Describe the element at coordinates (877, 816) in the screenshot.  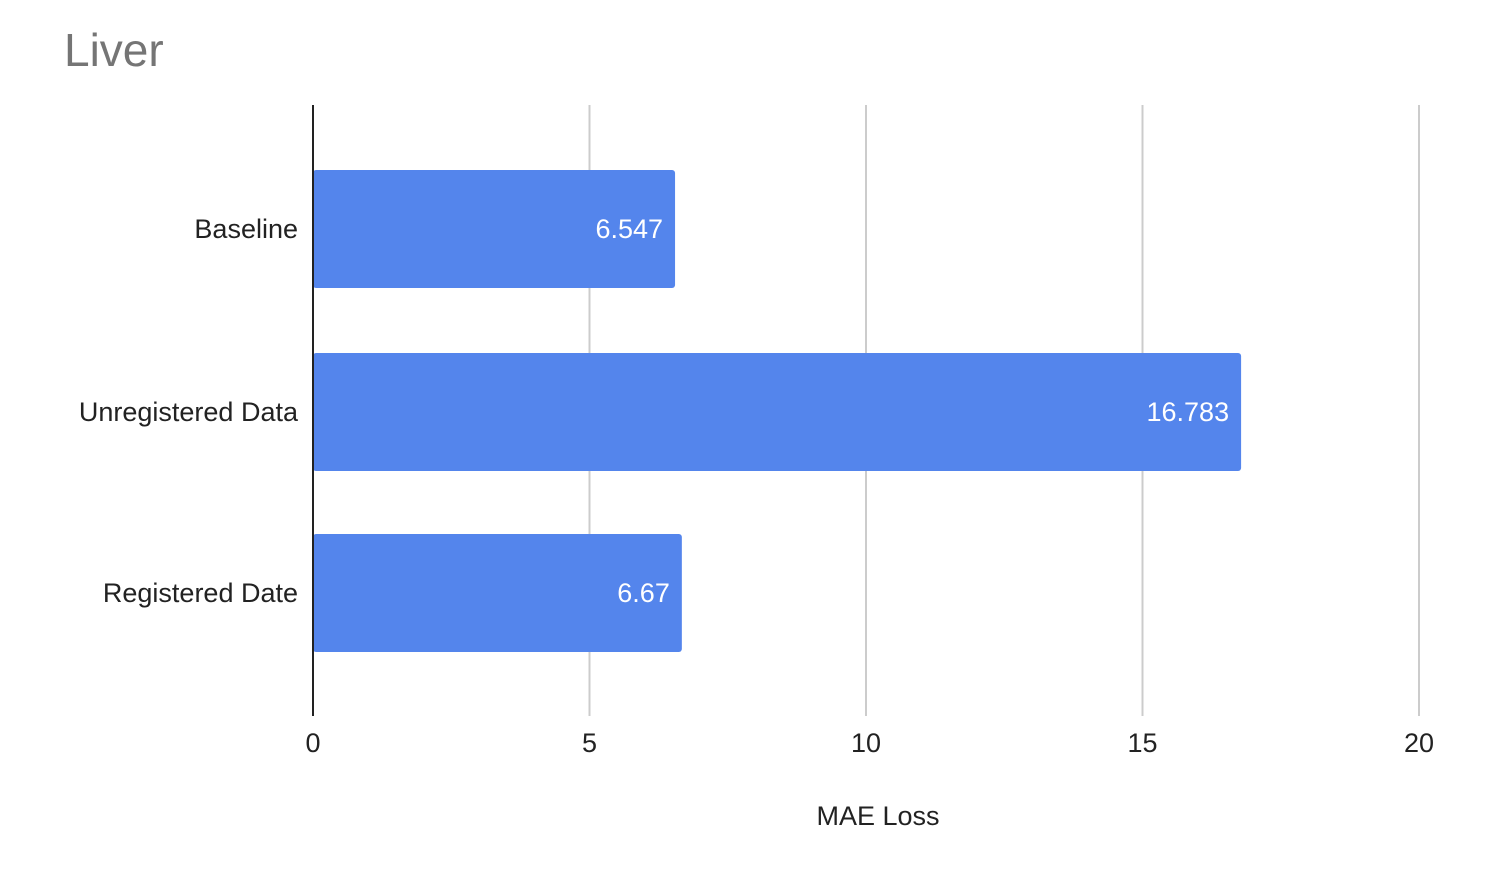
I see `x-axis-title: MAE Loss` at that location.